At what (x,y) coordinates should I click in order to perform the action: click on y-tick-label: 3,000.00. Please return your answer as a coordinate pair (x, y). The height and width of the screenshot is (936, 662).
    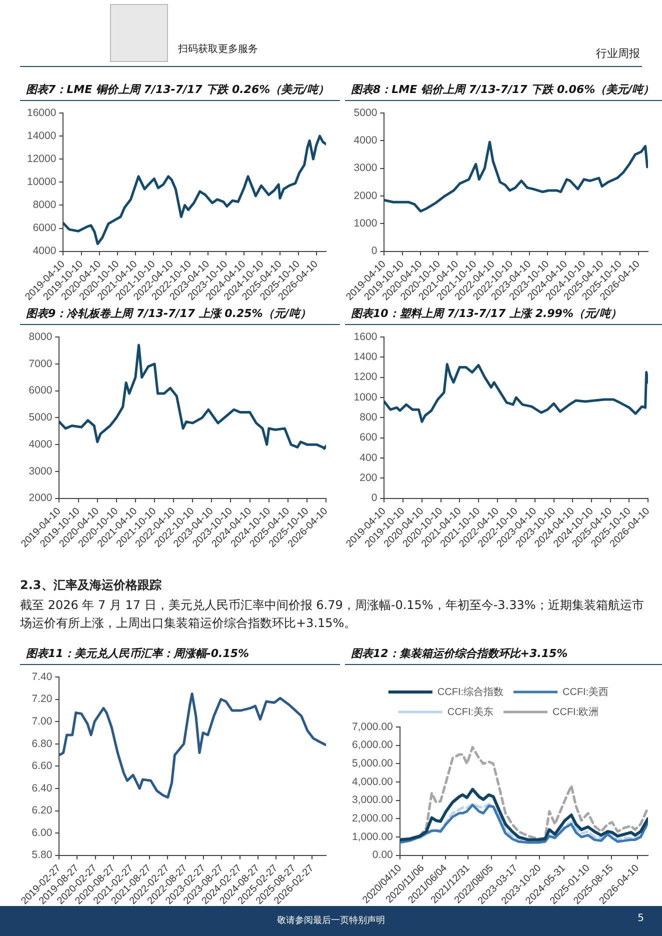
    Looking at the image, I should click on (373, 800).